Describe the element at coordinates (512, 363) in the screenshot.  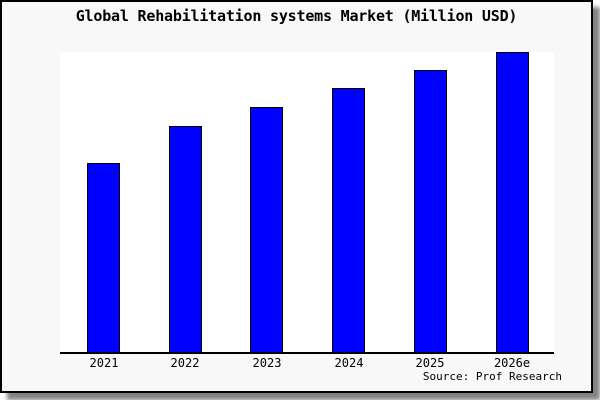
I see `x-tick-label-2026e: 2026e` at that location.